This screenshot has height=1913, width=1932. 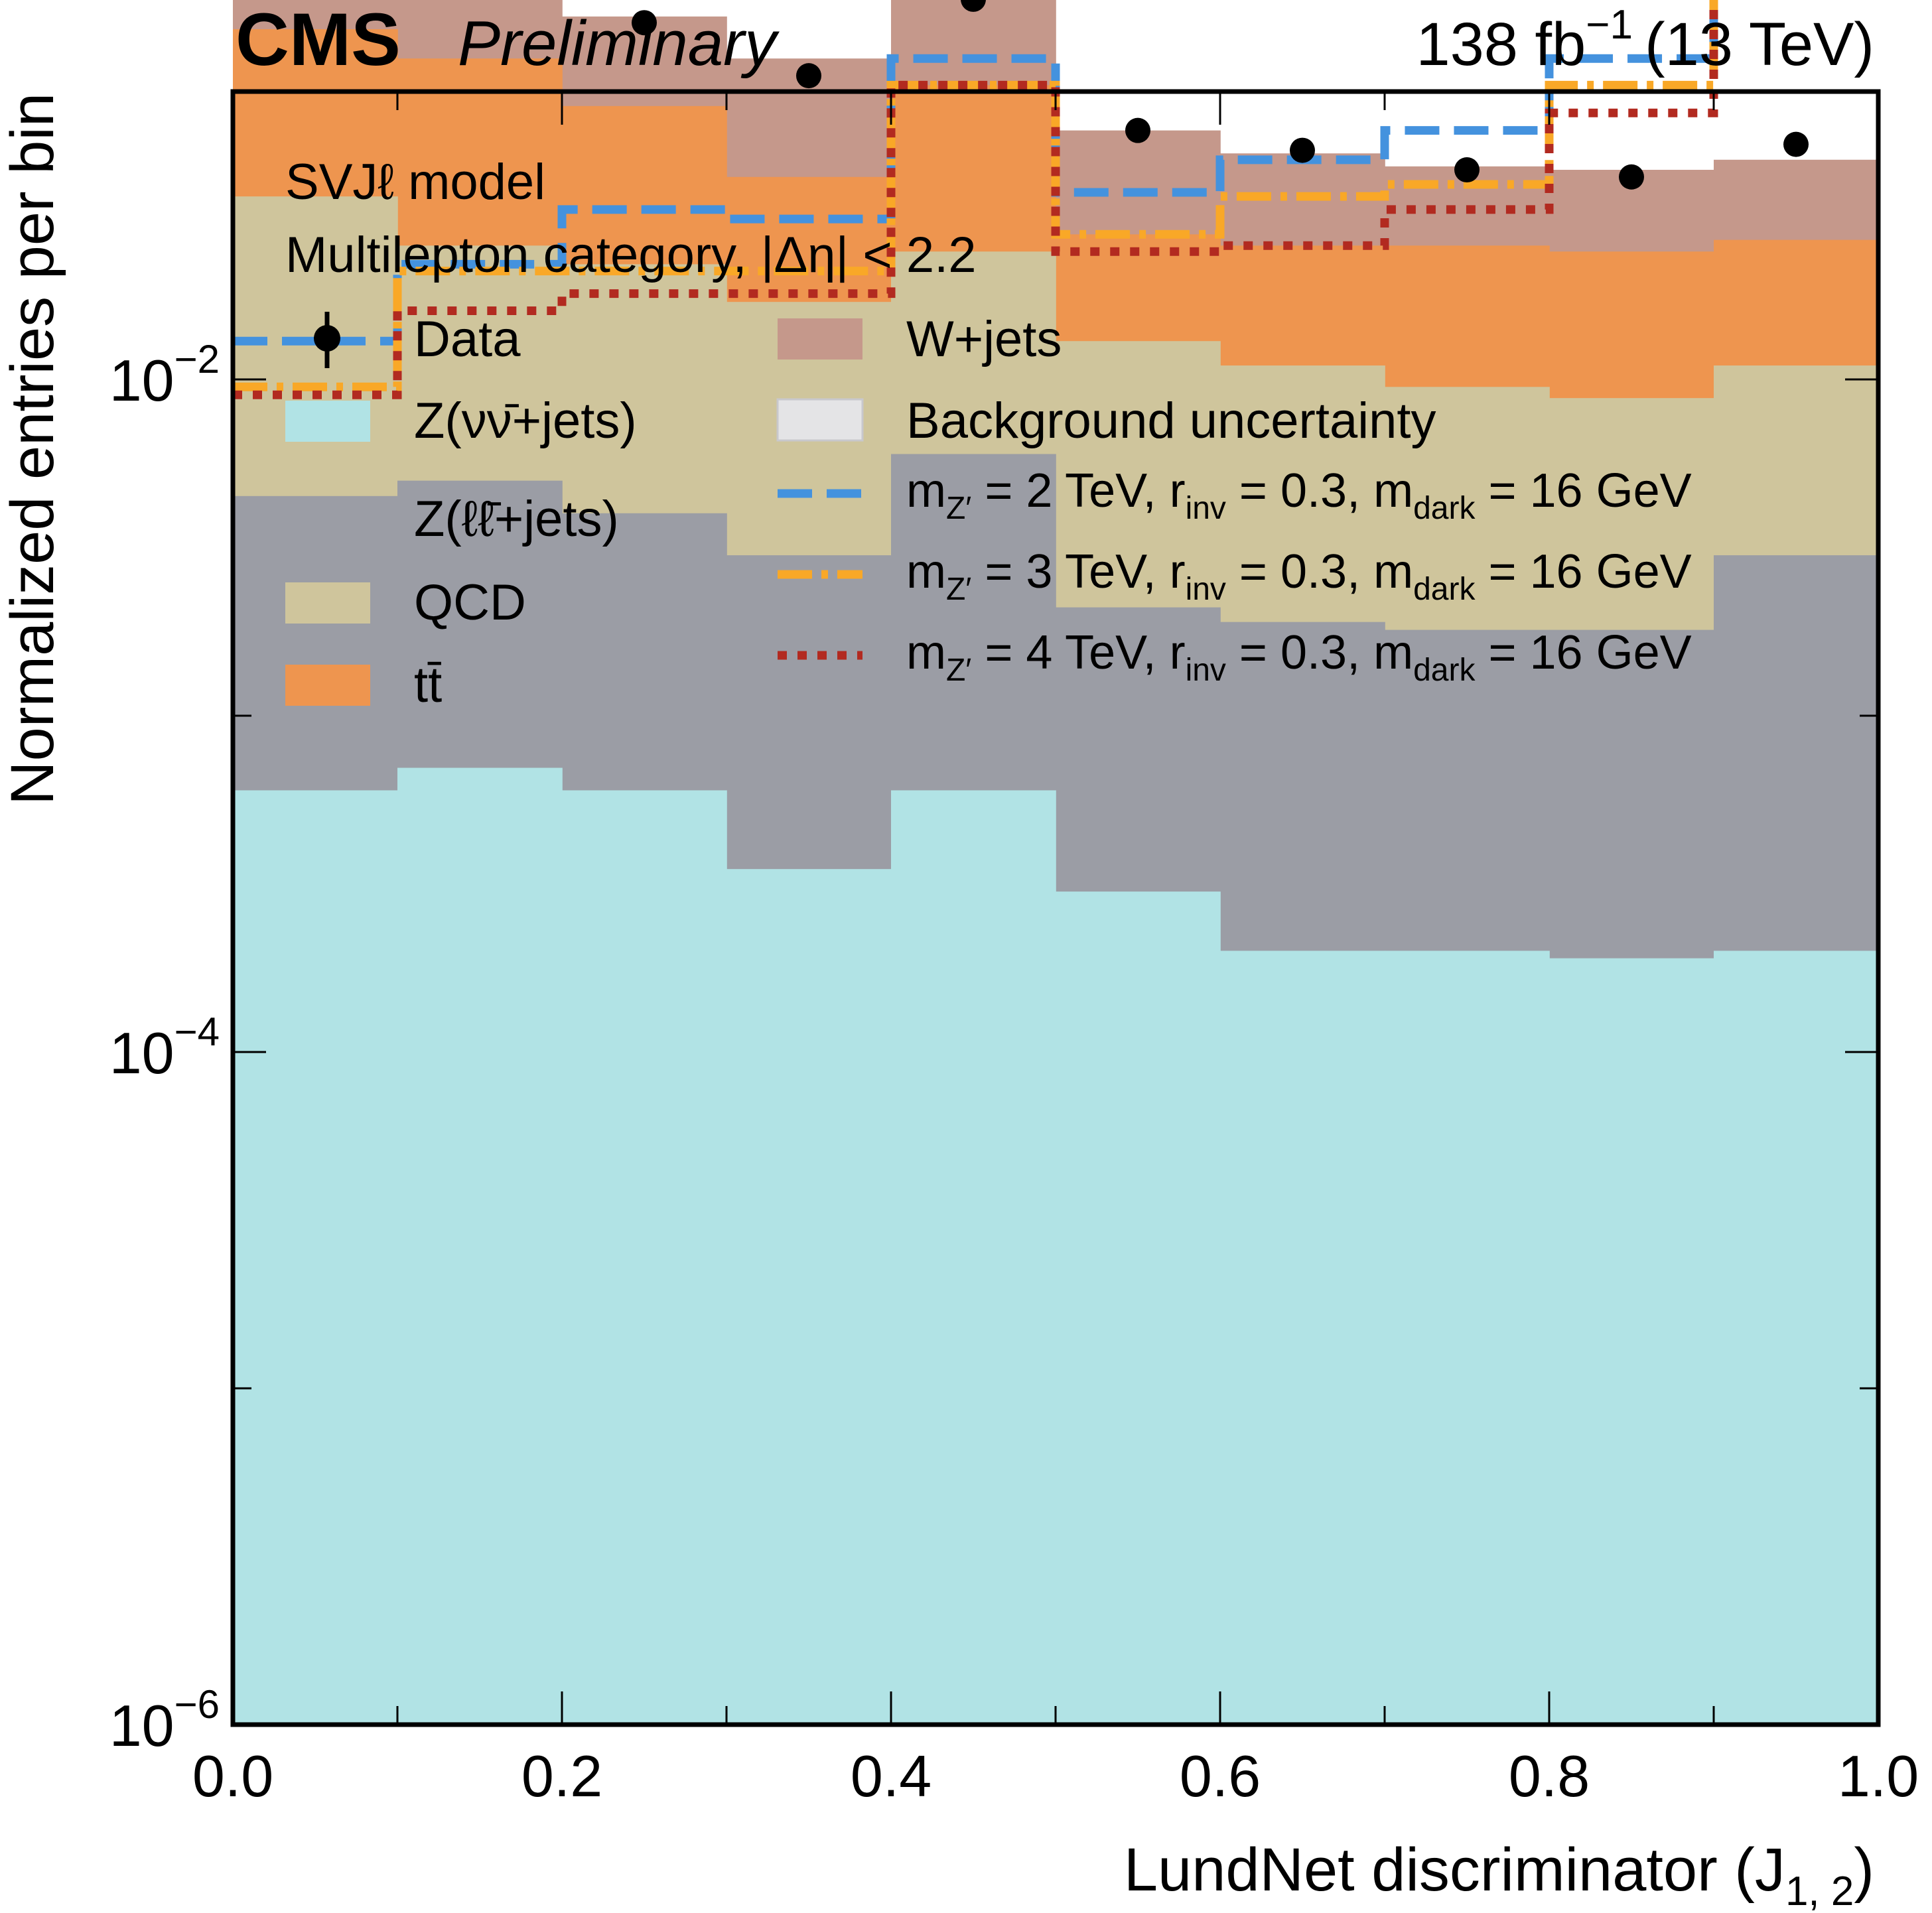 I want to click on legend-ttbar-label: tt̄, so click(x=428, y=685).